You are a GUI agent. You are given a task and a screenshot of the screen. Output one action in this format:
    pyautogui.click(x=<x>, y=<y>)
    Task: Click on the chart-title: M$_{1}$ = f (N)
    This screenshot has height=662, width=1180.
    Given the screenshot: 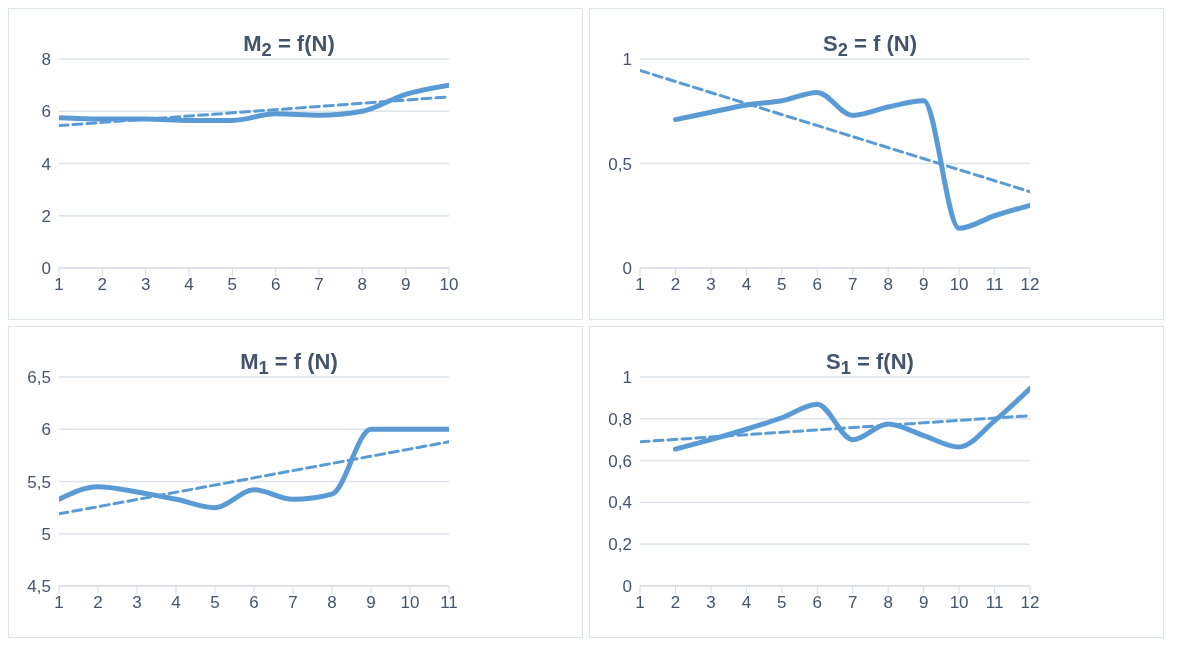 What is the action you would take?
    pyautogui.click(x=289, y=364)
    